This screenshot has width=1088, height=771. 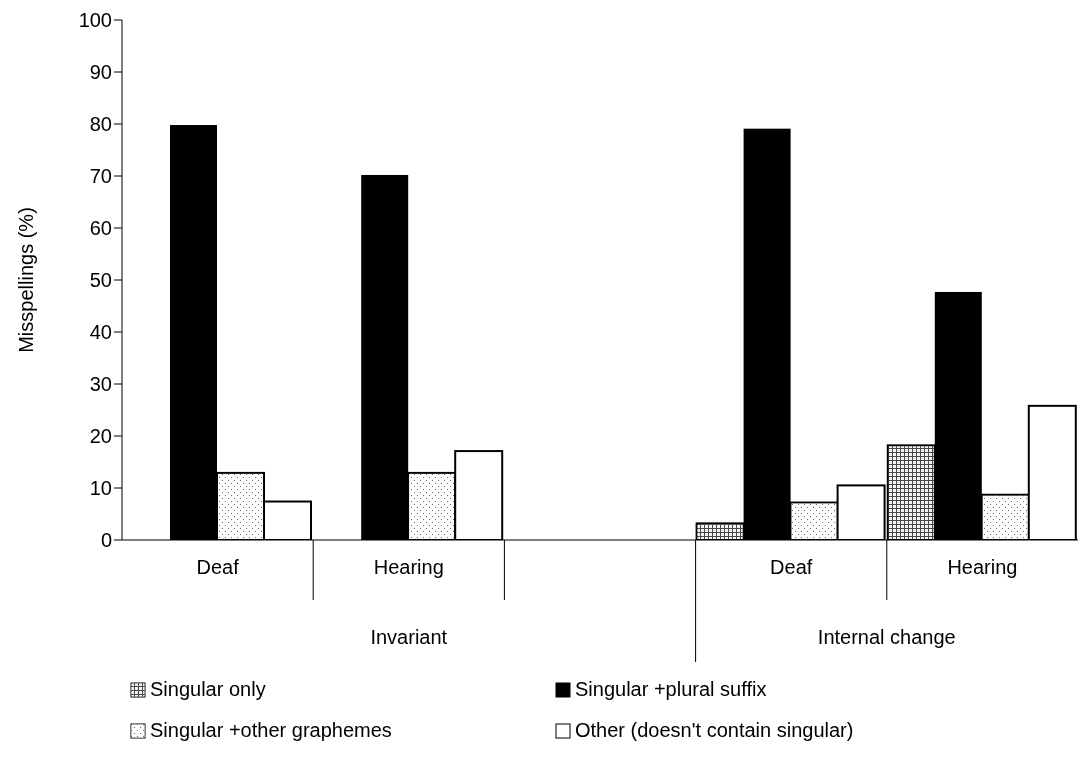 What do you see at coordinates (95, 20) in the screenshot?
I see `y-tick-label: 100` at bounding box center [95, 20].